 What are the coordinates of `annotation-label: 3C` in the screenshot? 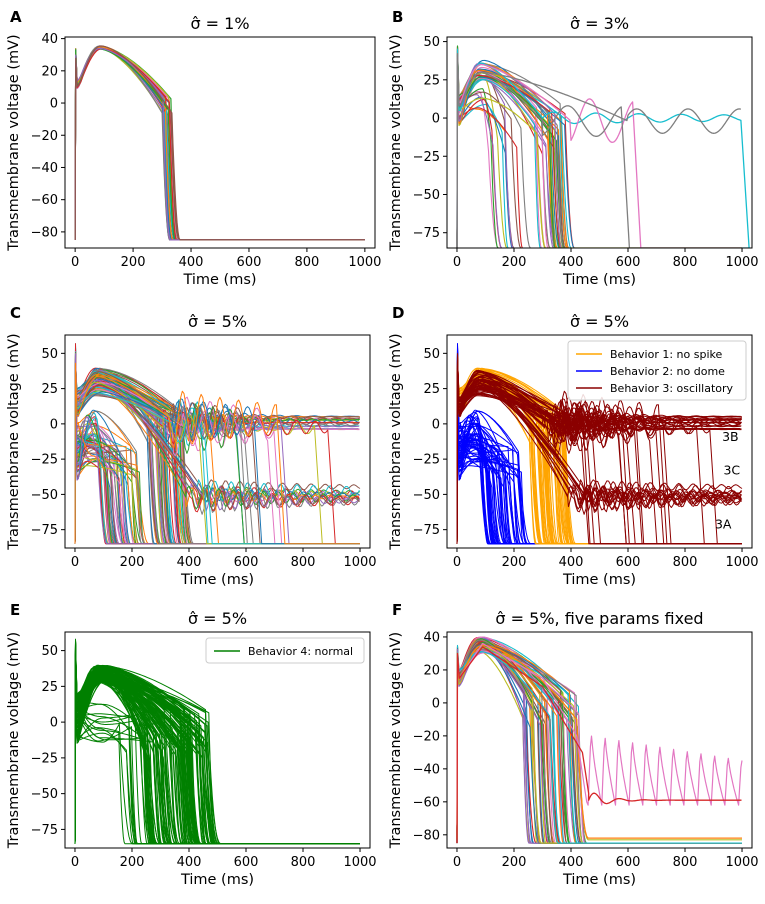 It's located at (731, 470).